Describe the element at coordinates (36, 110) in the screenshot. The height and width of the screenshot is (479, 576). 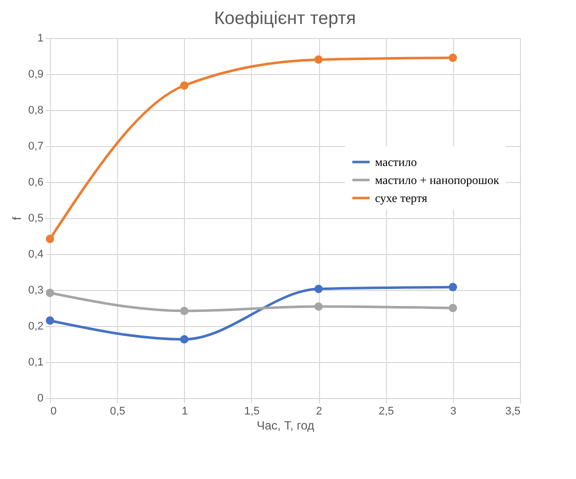
I see `y-tick-label: 0,8` at that location.